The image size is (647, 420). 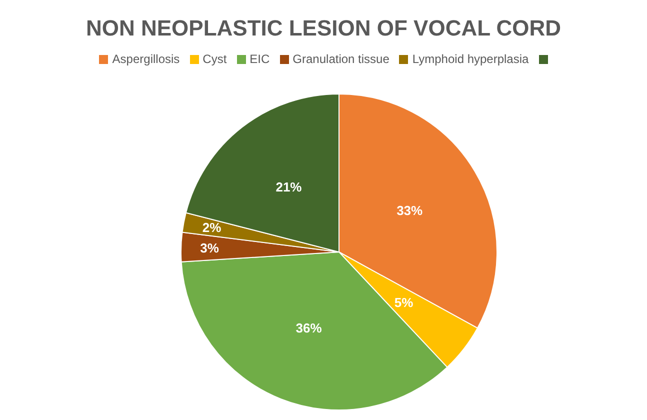 I want to click on legend-label: Granulation tissue, so click(x=341, y=59).